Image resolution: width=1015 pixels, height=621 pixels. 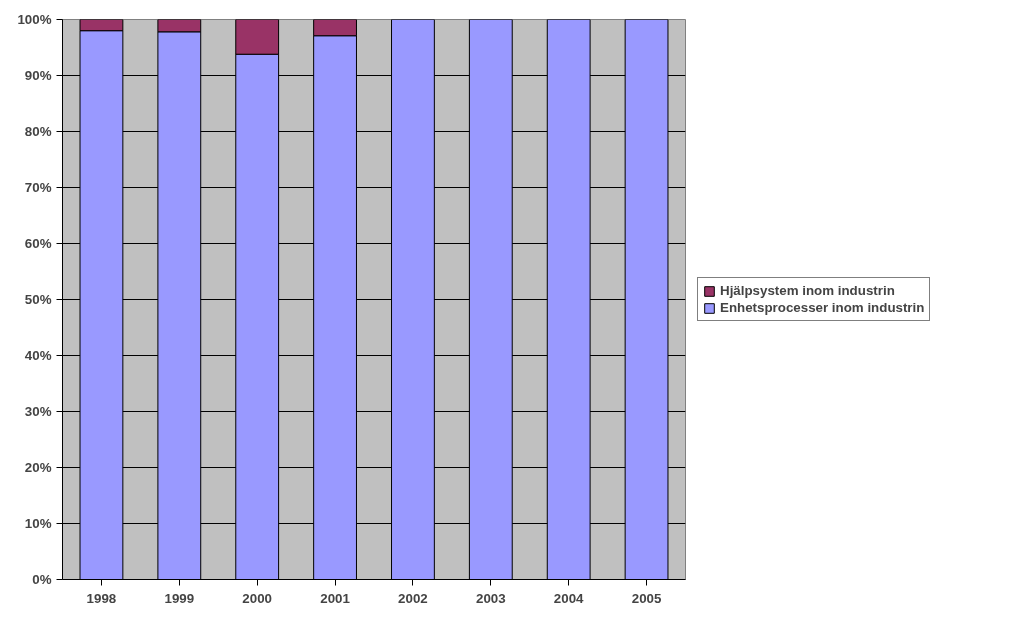 I want to click on x-tick-label: 2001, so click(x=335, y=598).